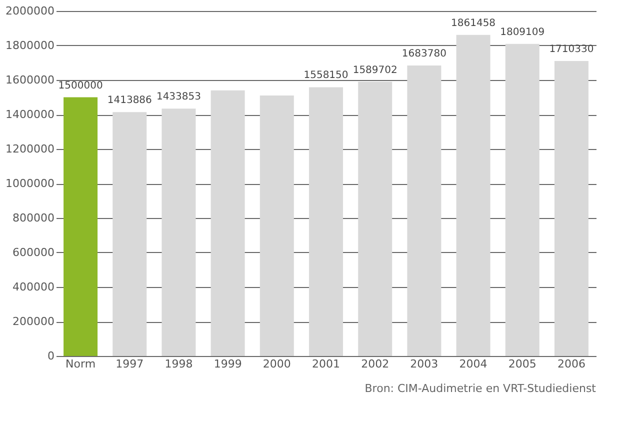 The image size is (642, 427). What do you see at coordinates (33, 287) in the screenshot?
I see `y-tick-label: 400000` at bounding box center [33, 287].